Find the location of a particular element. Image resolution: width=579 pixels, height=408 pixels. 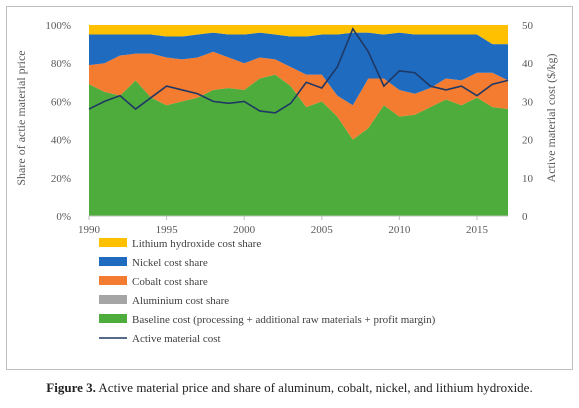

y2-axis-title: Active material cost ($/kg) is located at coordinates (551, 118).